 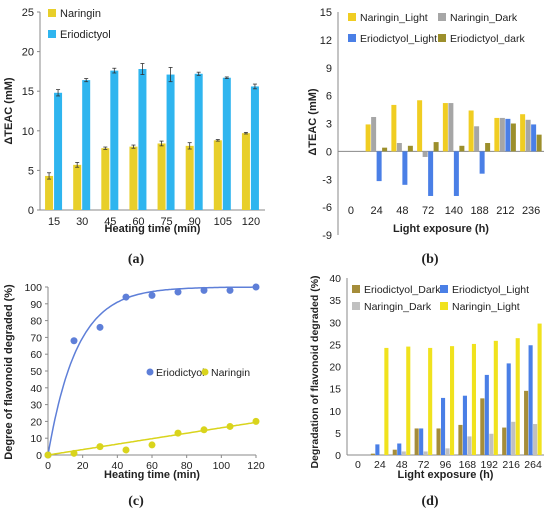 What do you see at coordinates (151, 371) in the screenshot?
I see `c-fit-line-eriodictyol` at bounding box center [151, 371].